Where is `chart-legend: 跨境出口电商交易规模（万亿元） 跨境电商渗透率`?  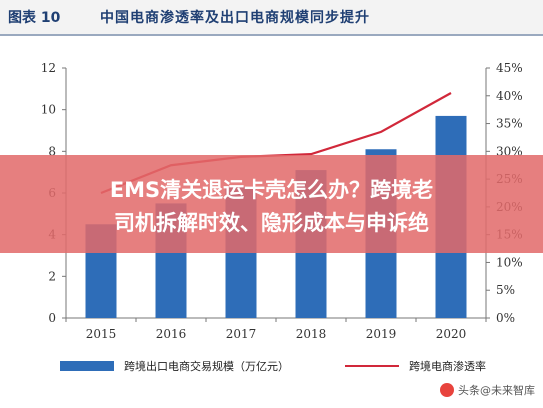
chart-legend: 跨境出口电商交易规模（万亿元） 跨境电商渗透率 is located at coordinates (280, 368).